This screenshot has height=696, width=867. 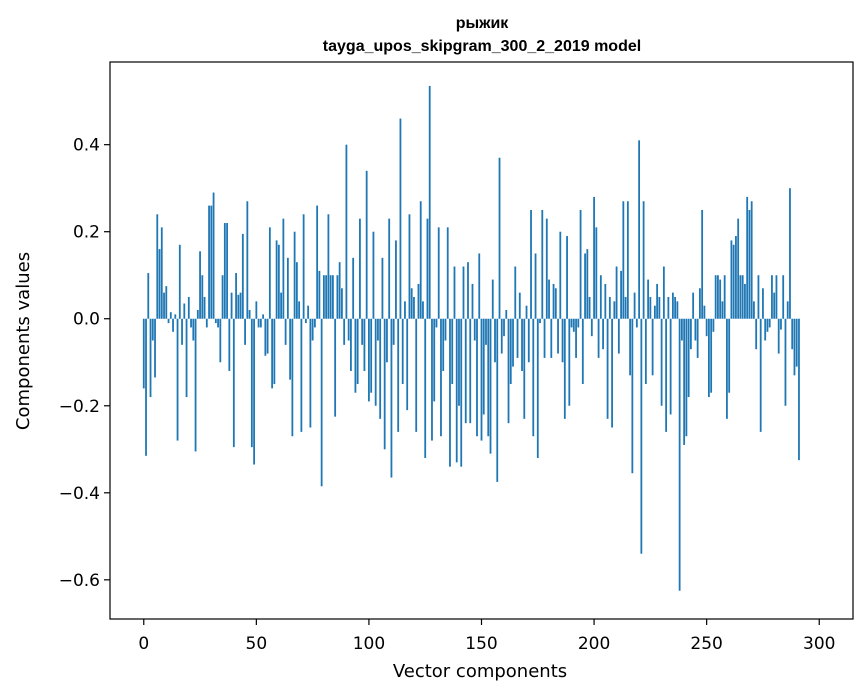 I want to click on y-tick-label: 0.4, so click(x=86, y=146).